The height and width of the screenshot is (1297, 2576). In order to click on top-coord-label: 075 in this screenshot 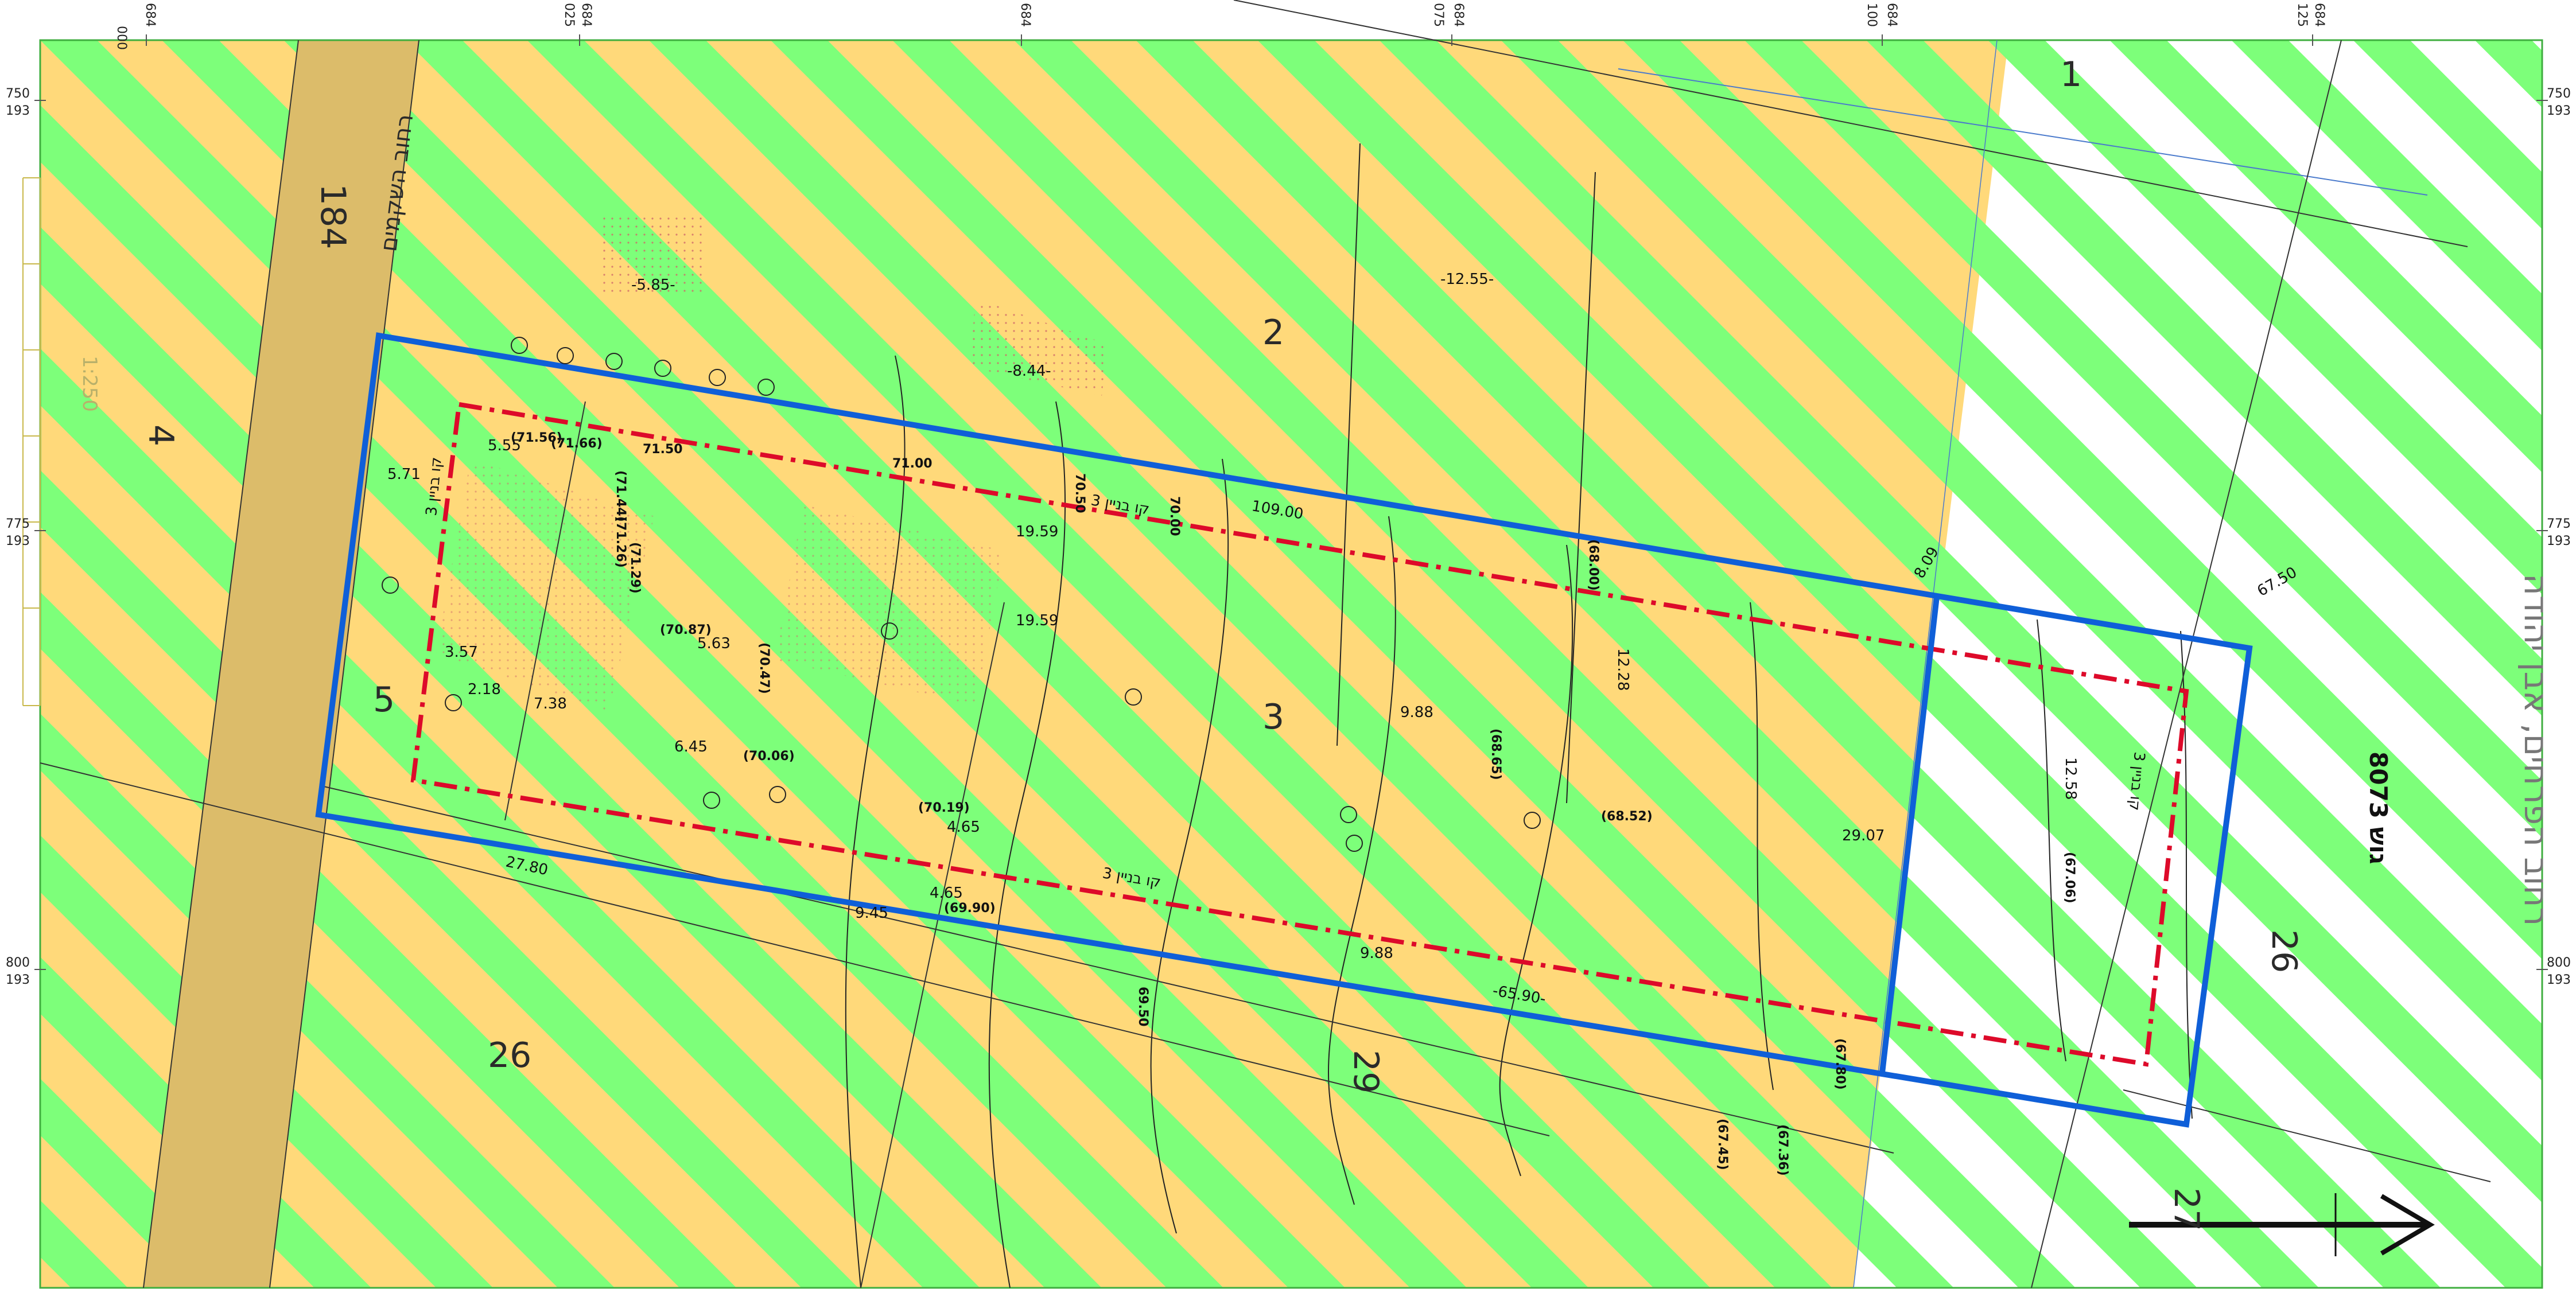, I will do `click(1438, 15)`.